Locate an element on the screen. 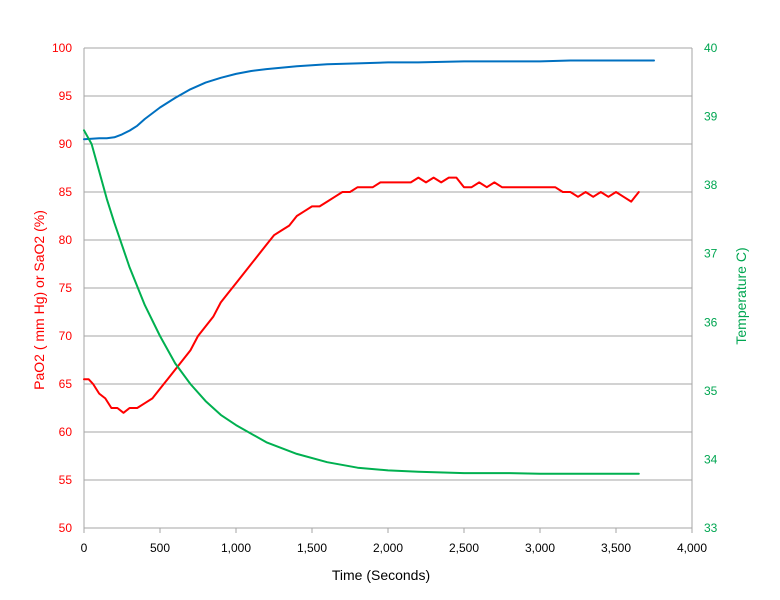 Image resolution: width=780 pixels, height=600 pixels. y-left-tick-label: 55 is located at coordinates (66, 480).